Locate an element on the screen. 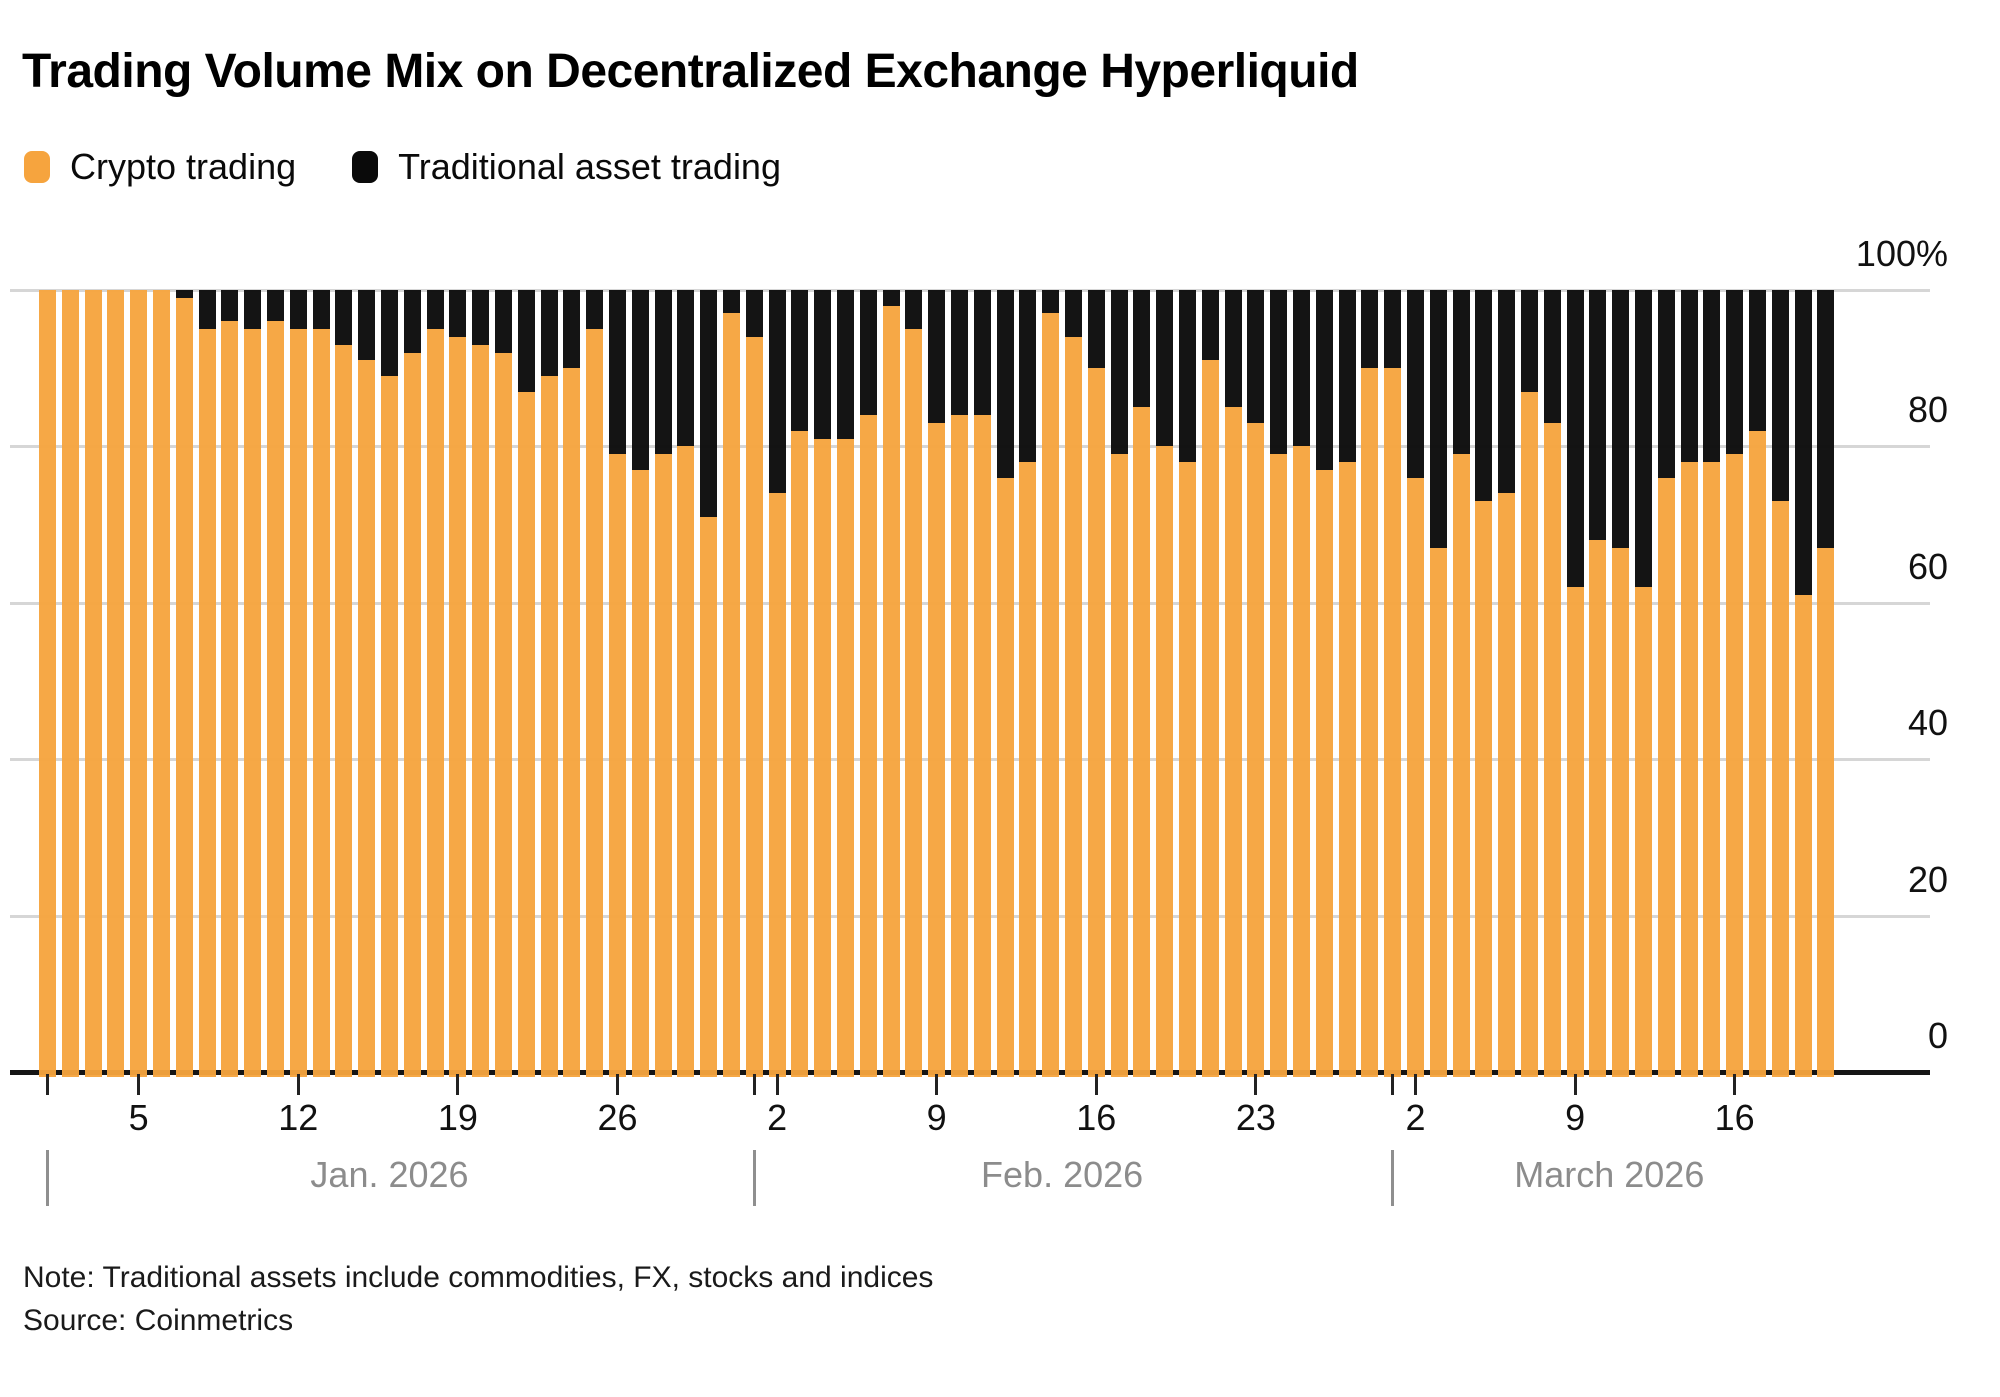  source-text: Source: Coinmetrics is located at coordinates (158, 1320).